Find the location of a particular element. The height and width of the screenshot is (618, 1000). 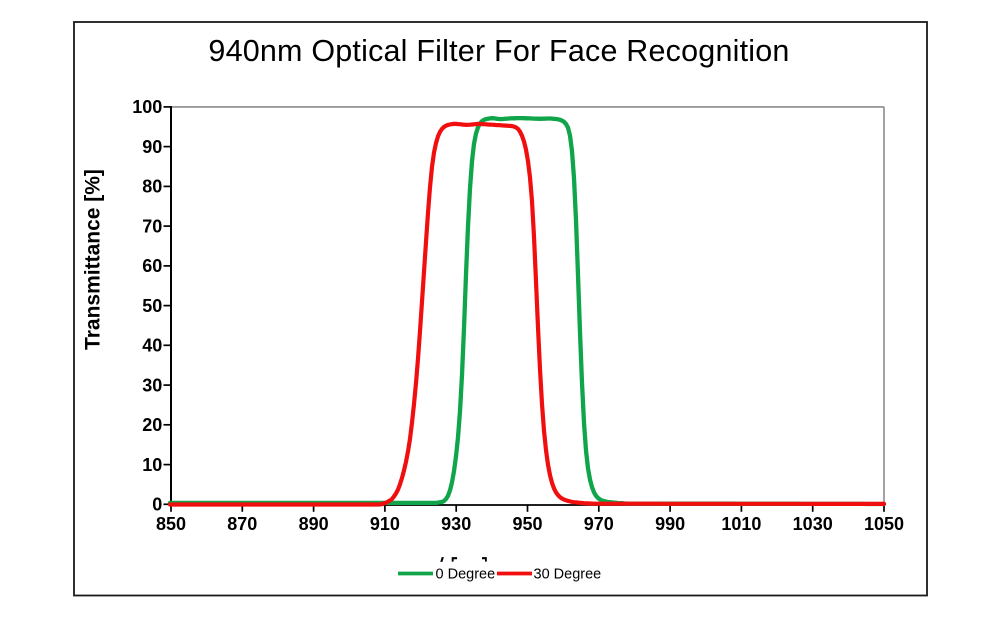

svg-text: 930 is located at coordinates (456, 524).